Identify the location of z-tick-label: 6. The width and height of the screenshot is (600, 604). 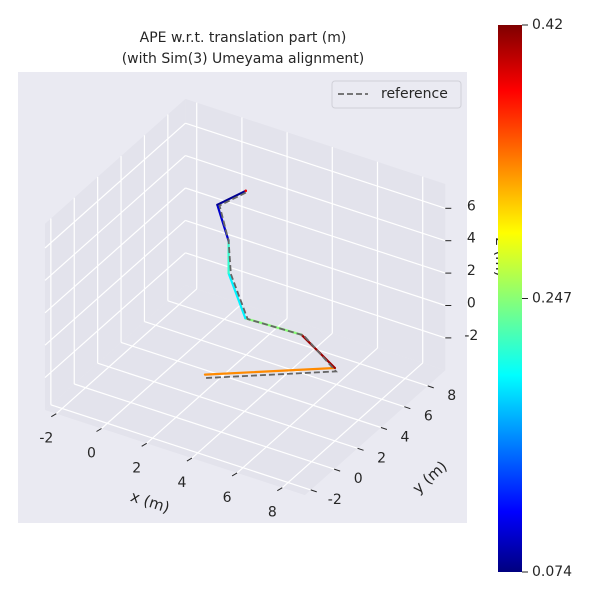
(471, 206).